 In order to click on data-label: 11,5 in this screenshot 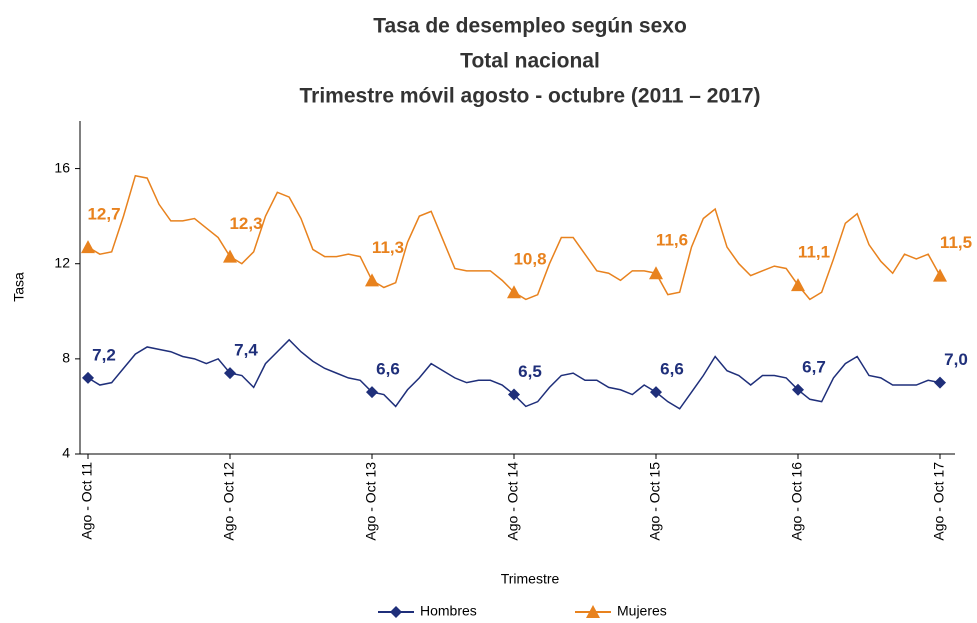, I will do `click(956, 242)`.